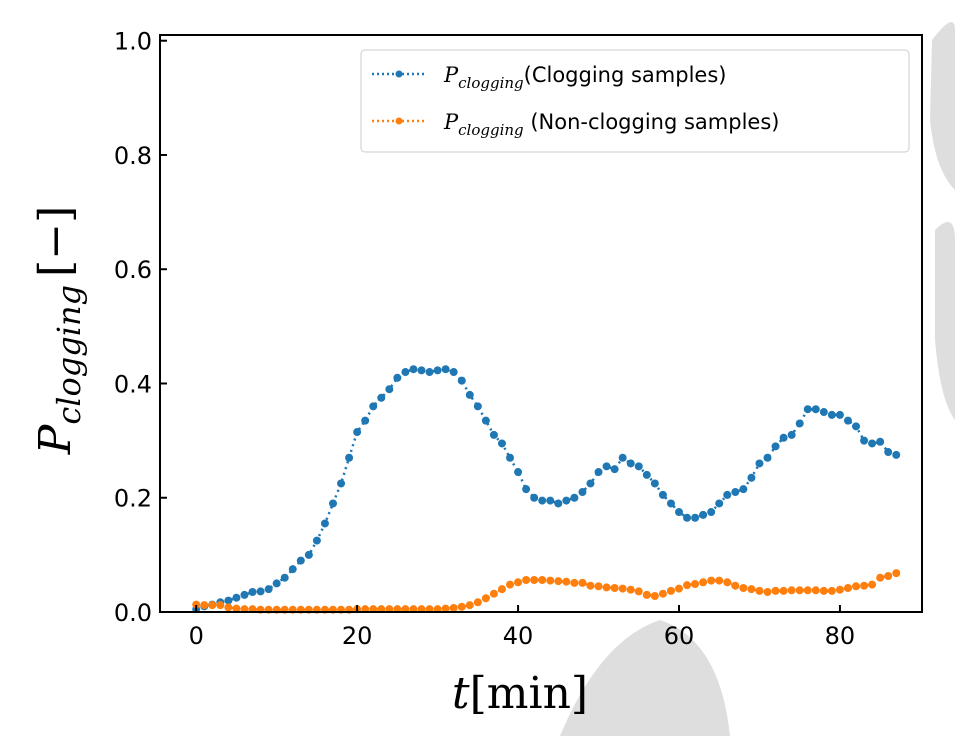 The height and width of the screenshot is (736, 955). I want to click on legend-entry-clogging: Pclogging(Clogging samples), so click(549, 77).